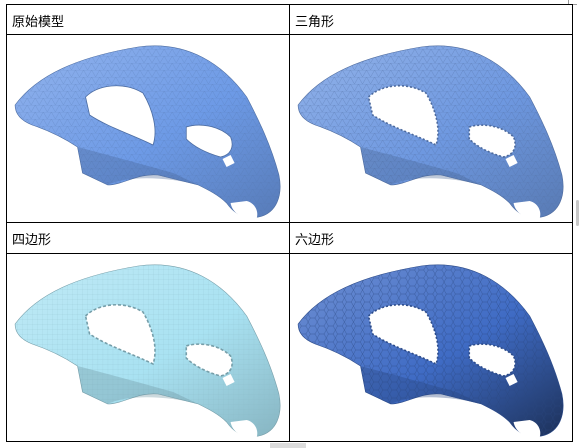 This screenshot has width=580, height=448. Describe the element at coordinates (148, 238) in the screenshot. I see `label-cell-quad: 四边形` at that location.